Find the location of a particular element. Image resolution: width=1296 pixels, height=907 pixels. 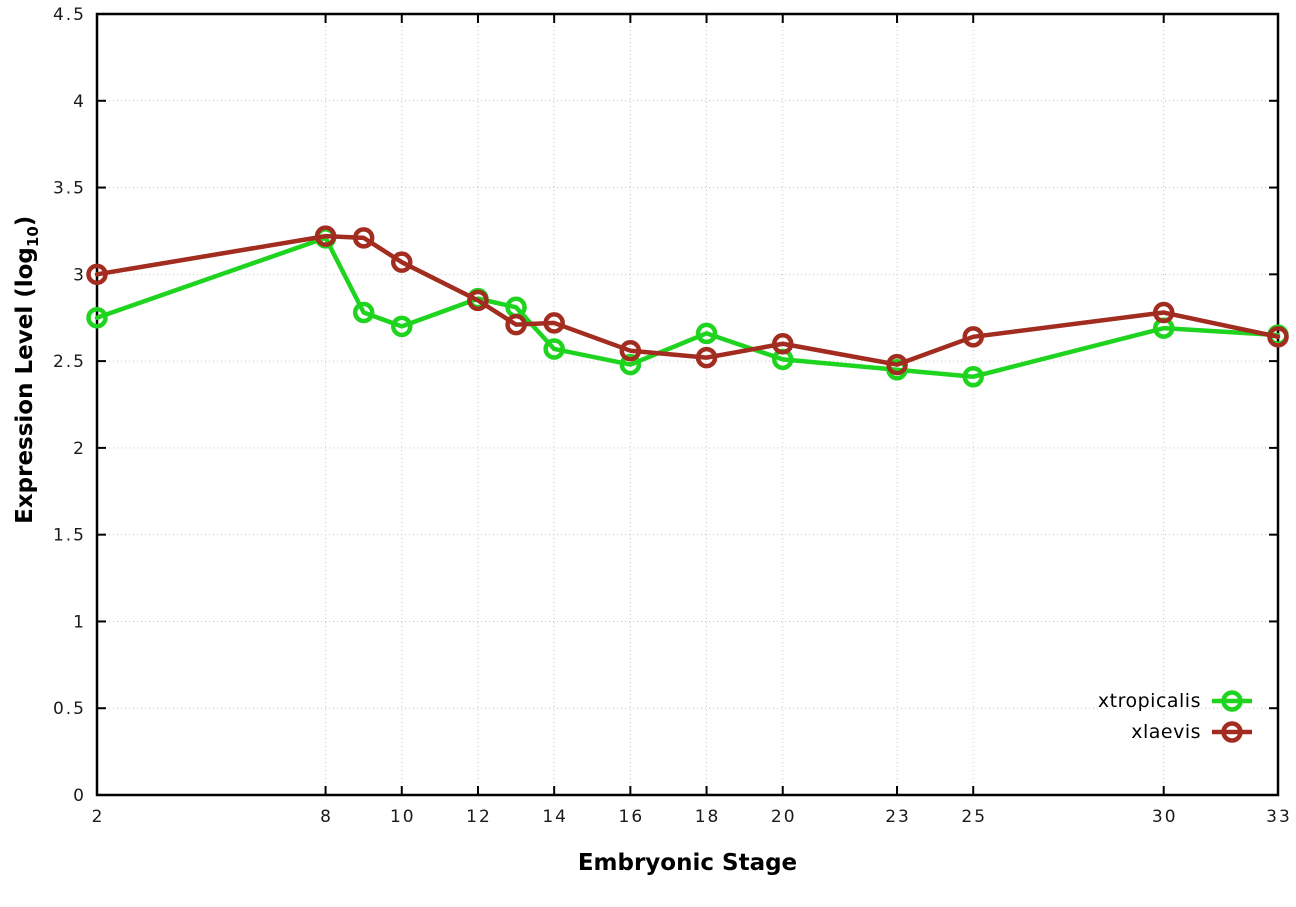

y-tick-label: 4 is located at coordinates (79, 102).